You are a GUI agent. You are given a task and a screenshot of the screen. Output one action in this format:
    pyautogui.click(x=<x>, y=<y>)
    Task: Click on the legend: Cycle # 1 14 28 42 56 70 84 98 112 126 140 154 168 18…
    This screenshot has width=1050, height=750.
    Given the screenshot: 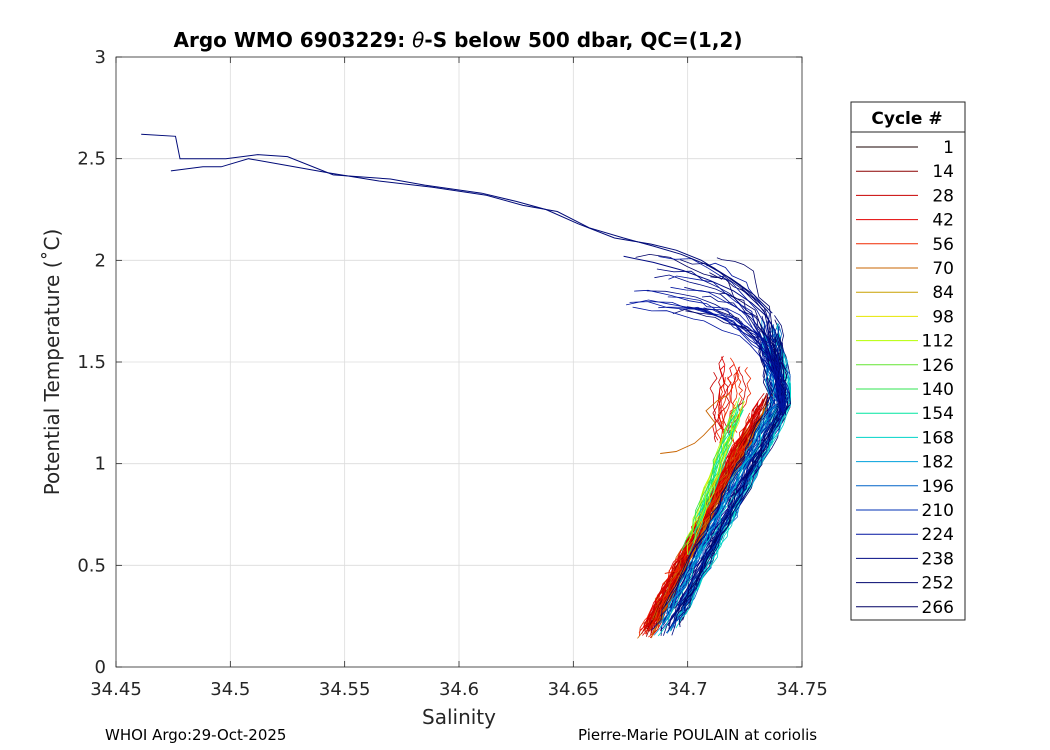 What is the action you would take?
    pyautogui.click(x=908, y=361)
    